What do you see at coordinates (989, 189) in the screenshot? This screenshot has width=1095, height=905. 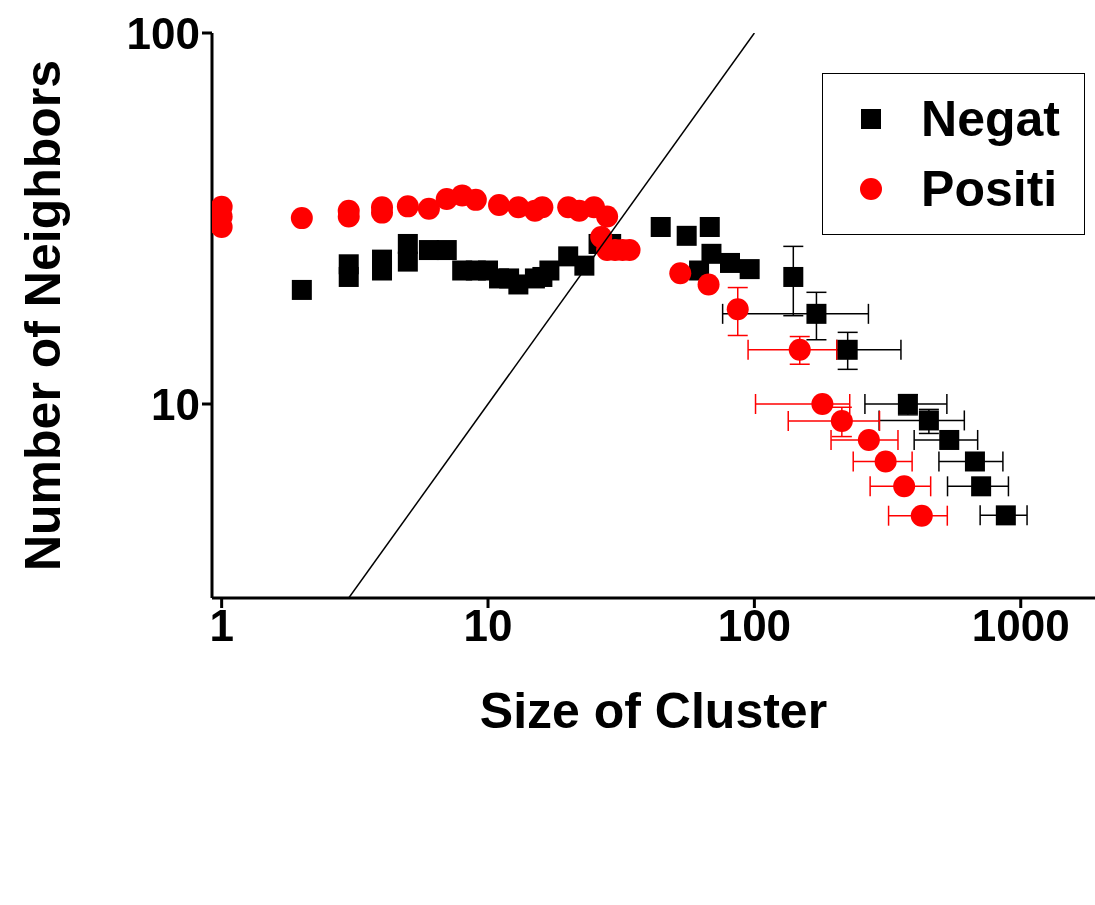 I see `legend-label: Positi` at bounding box center [989, 189].